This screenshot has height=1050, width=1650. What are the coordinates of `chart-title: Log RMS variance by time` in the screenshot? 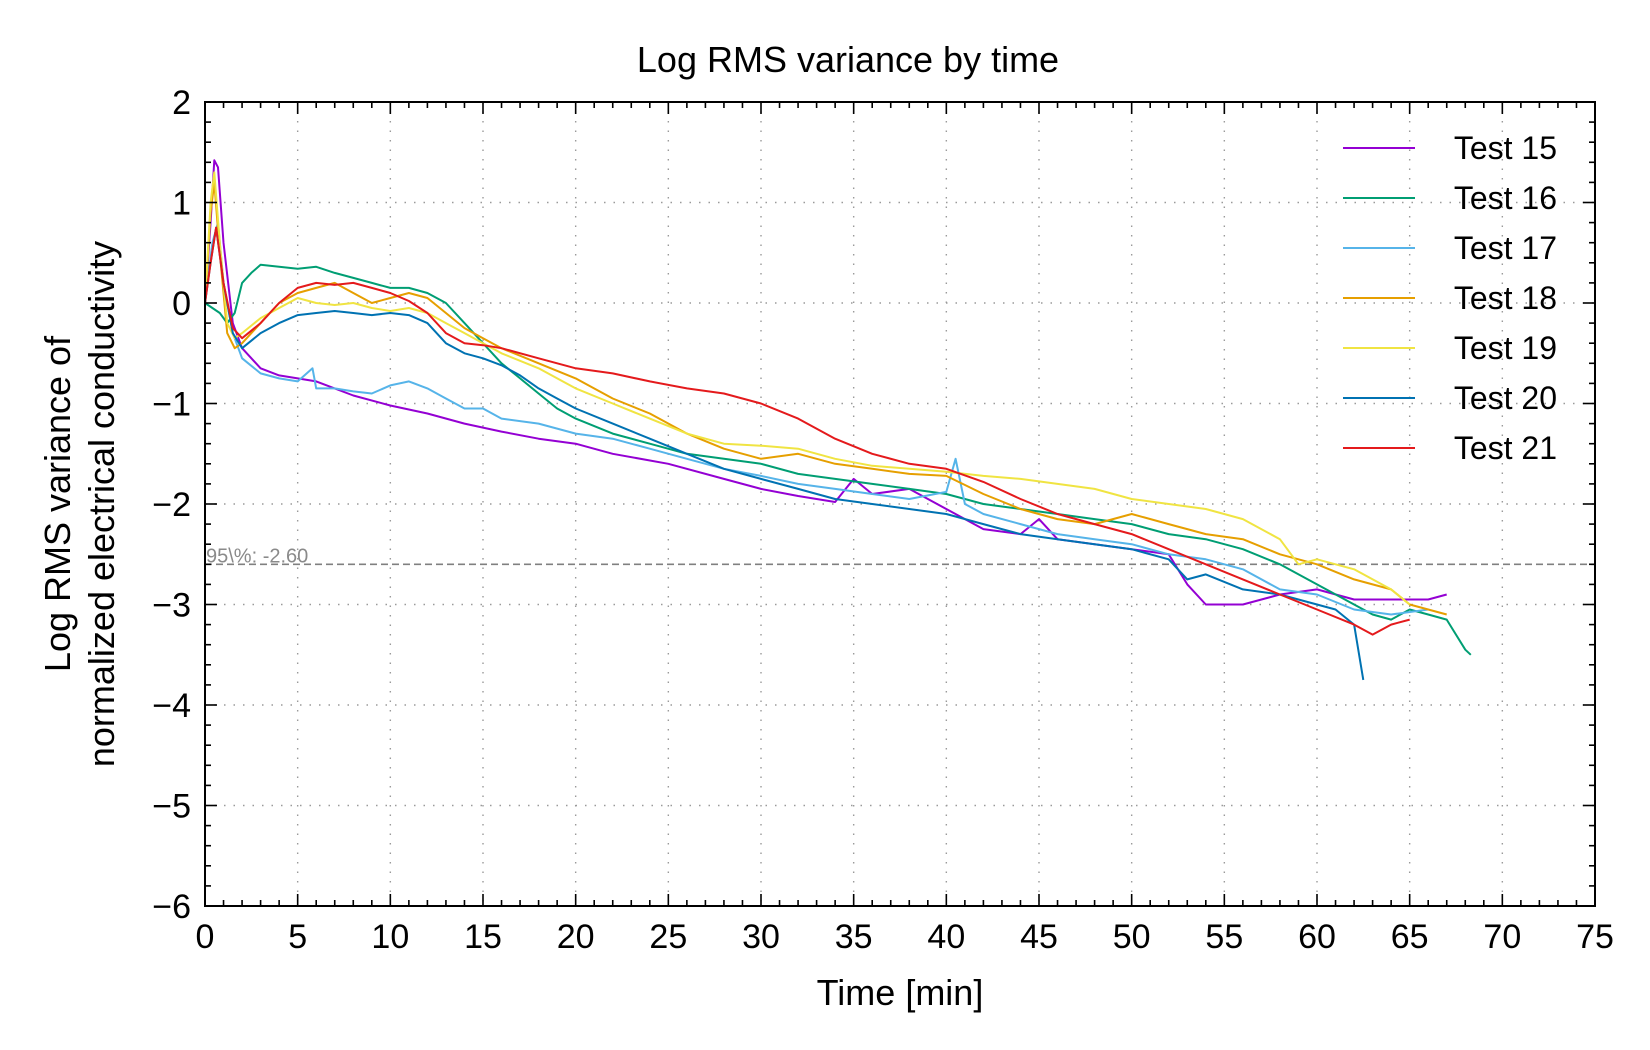 It's located at (848, 59).